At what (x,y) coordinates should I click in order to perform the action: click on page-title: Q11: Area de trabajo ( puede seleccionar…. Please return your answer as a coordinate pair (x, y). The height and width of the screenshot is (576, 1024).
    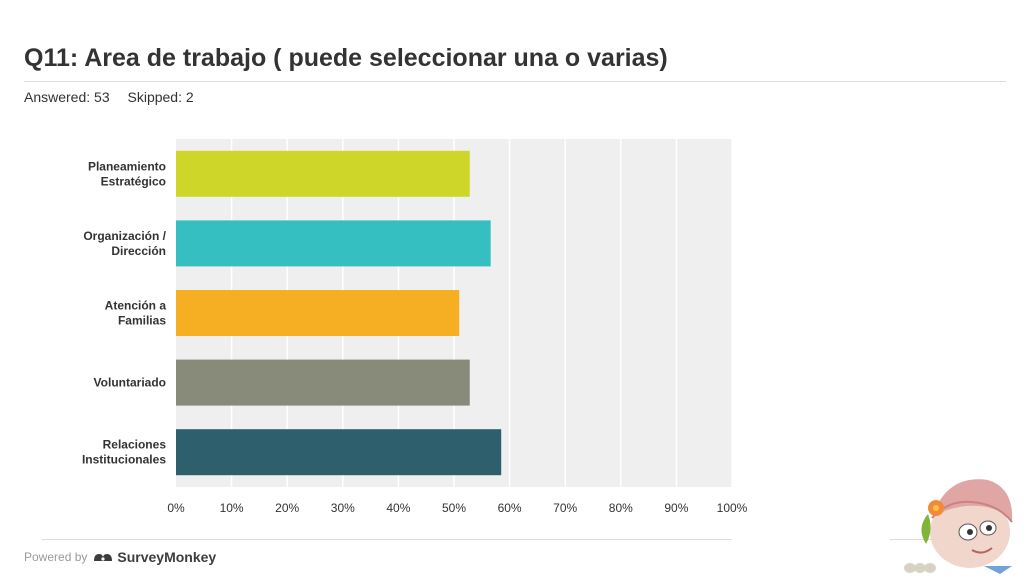
    Looking at the image, I should click on (346, 58).